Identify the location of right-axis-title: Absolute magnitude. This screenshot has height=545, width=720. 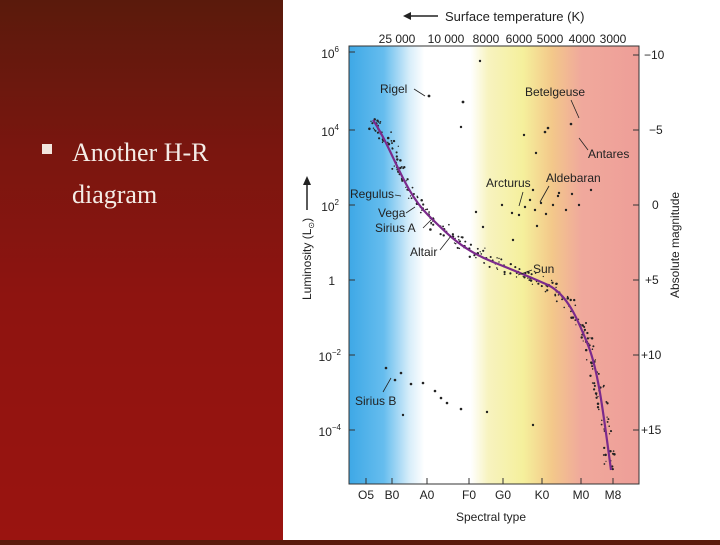
(675, 245).